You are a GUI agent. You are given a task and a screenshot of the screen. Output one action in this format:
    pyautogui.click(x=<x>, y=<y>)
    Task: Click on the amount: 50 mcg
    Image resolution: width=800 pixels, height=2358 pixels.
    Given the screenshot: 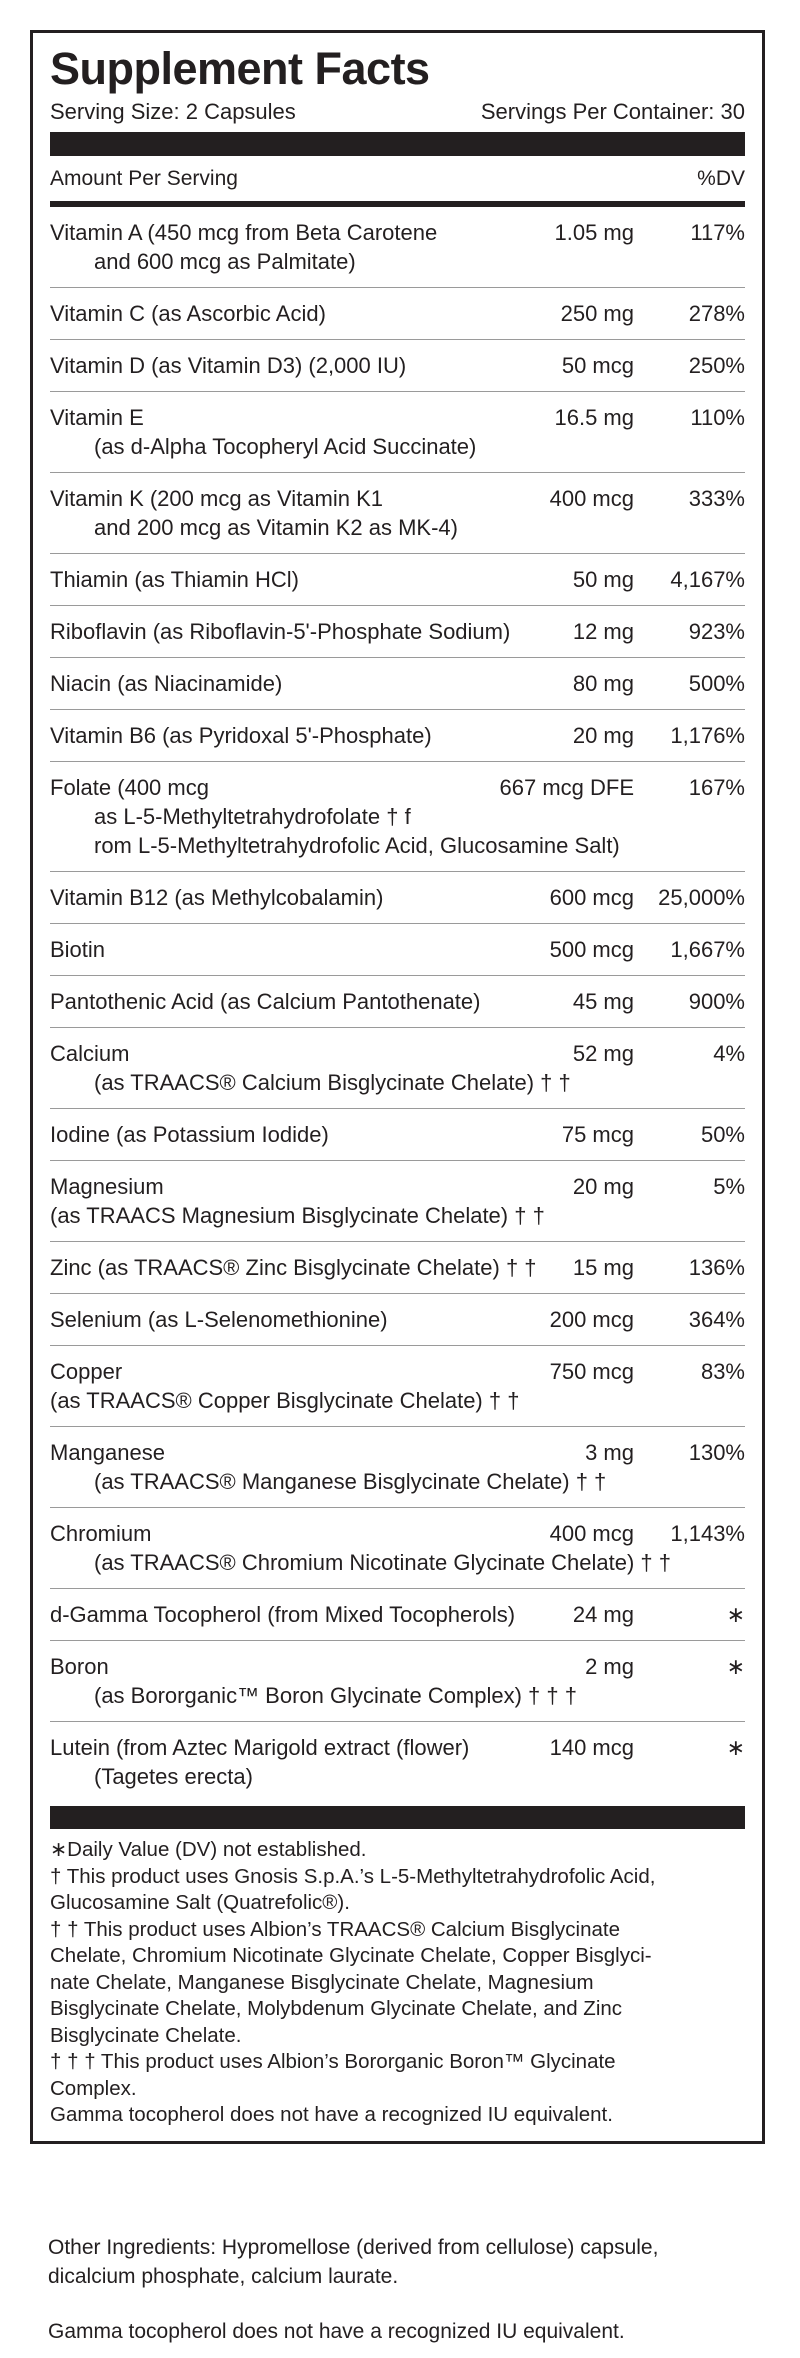 What is the action you would take?
    pyautogui.click(x=597, y=365)
    